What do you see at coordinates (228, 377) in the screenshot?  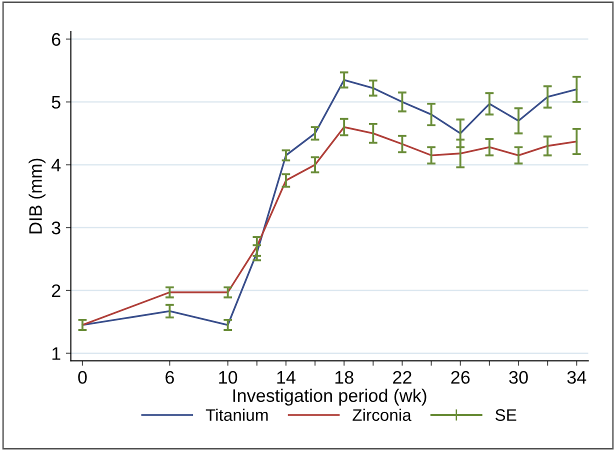 I see `x-tick-label: 10` at bounding box center [228, 377].